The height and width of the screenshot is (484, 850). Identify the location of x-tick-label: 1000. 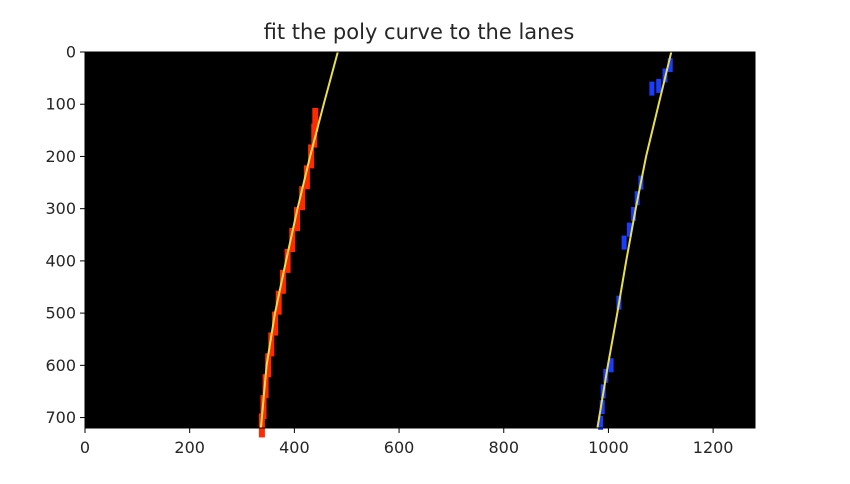
(608, 447).